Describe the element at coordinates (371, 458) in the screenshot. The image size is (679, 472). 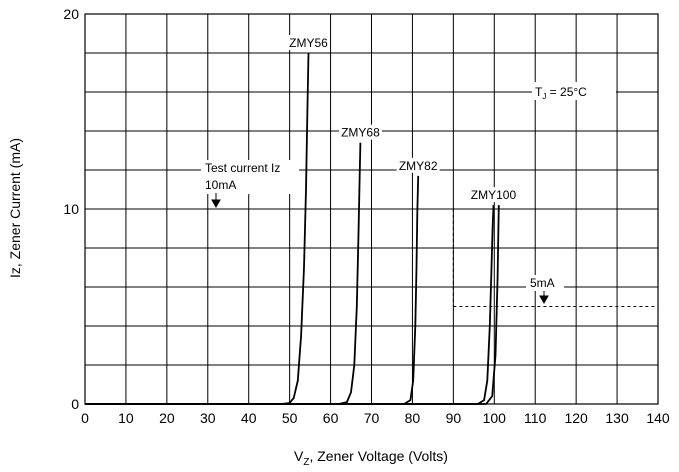
I see `x-axis-title: VZ, Zener Voltage (Volts)` at that location.